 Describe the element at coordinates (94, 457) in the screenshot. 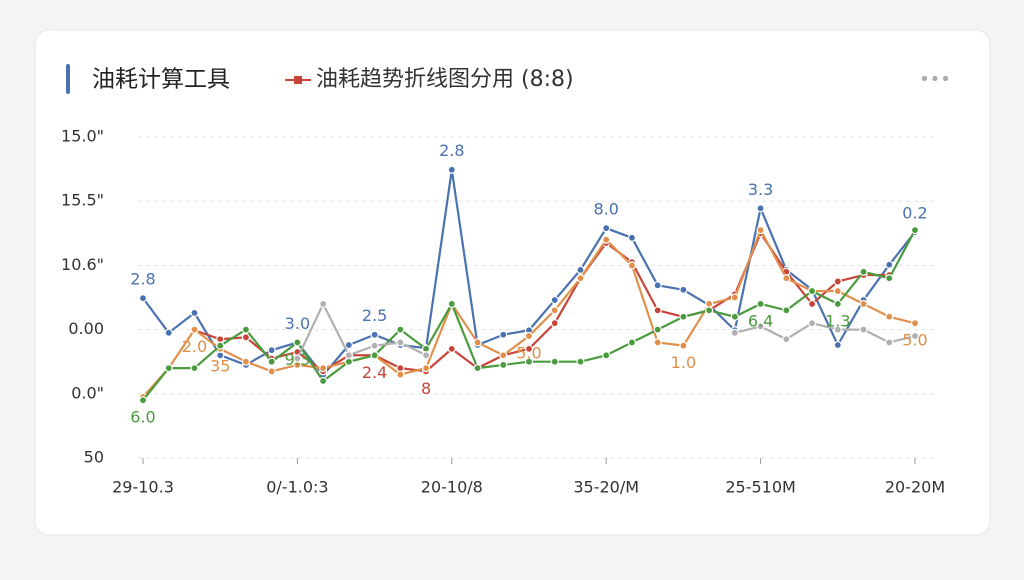

I see `y-tick-label: 50` at that location.